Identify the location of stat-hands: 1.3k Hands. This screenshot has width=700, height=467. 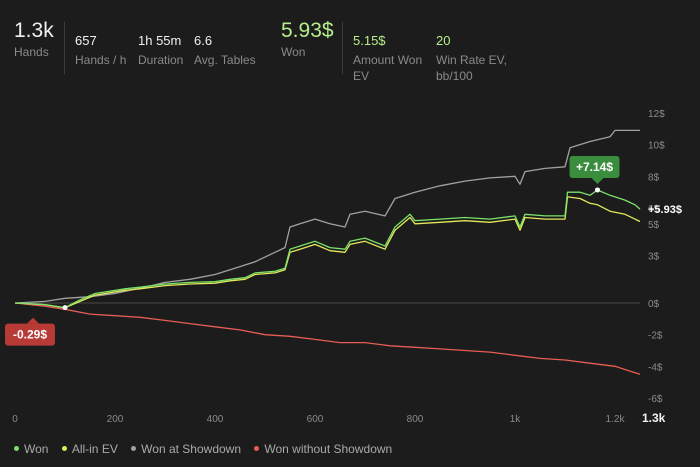
(34, 39).